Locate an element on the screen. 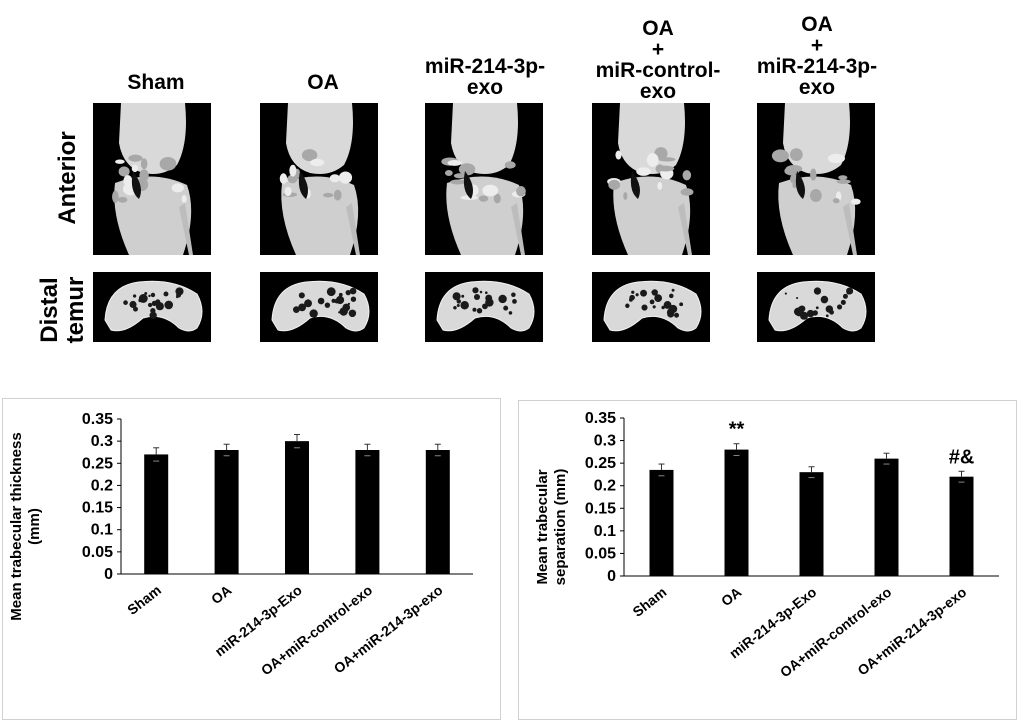  column-header-oa-mir-214-exo: OA + miR-214-3p- exo is located at coordinates (817, 56).